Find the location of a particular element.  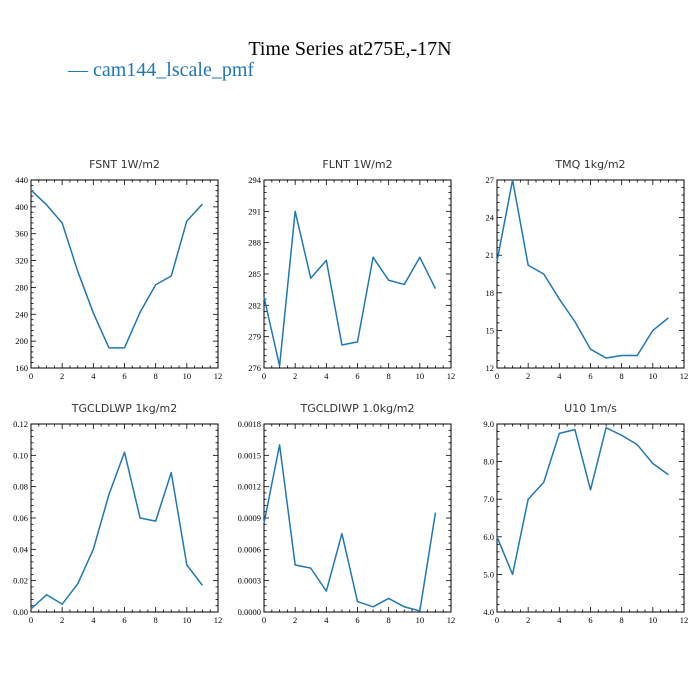

y-tick-label: 0.0000 is located at coordinates (249, 612).